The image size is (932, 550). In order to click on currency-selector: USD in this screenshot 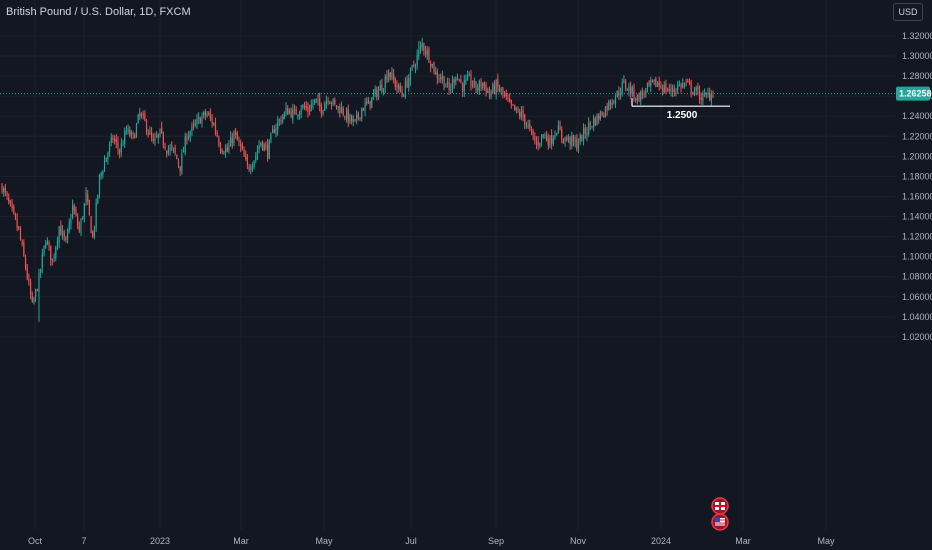, I will do `click(908, 12)`.